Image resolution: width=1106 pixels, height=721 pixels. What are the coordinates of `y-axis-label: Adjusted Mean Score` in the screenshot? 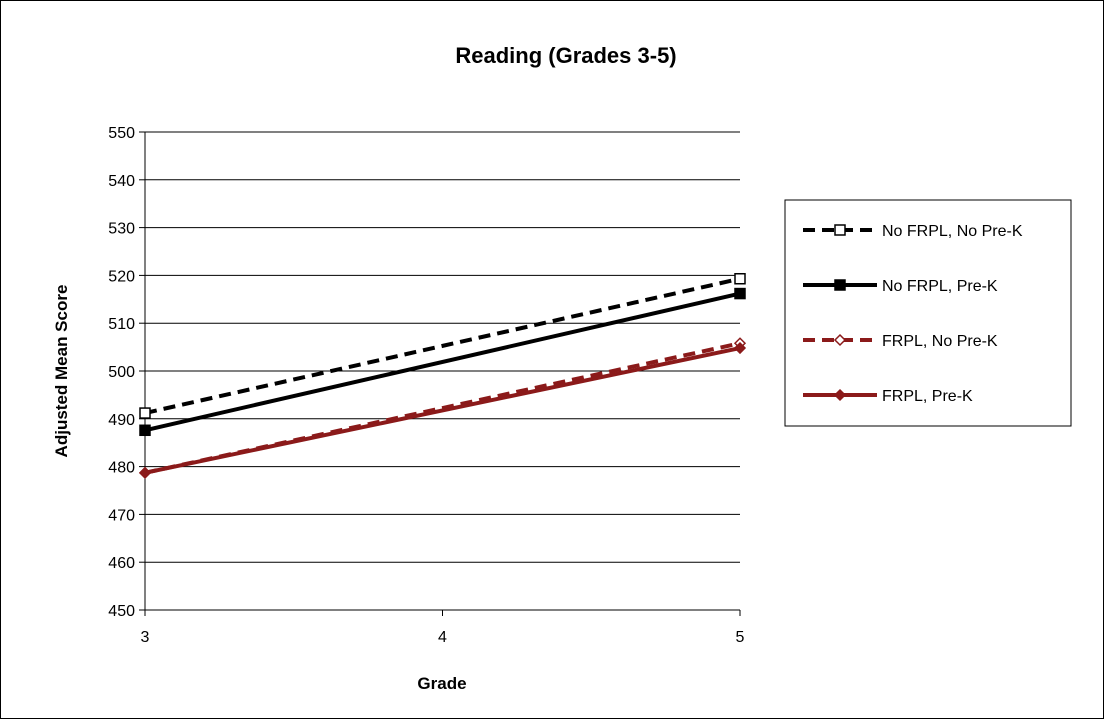 It's located at (61, 371).